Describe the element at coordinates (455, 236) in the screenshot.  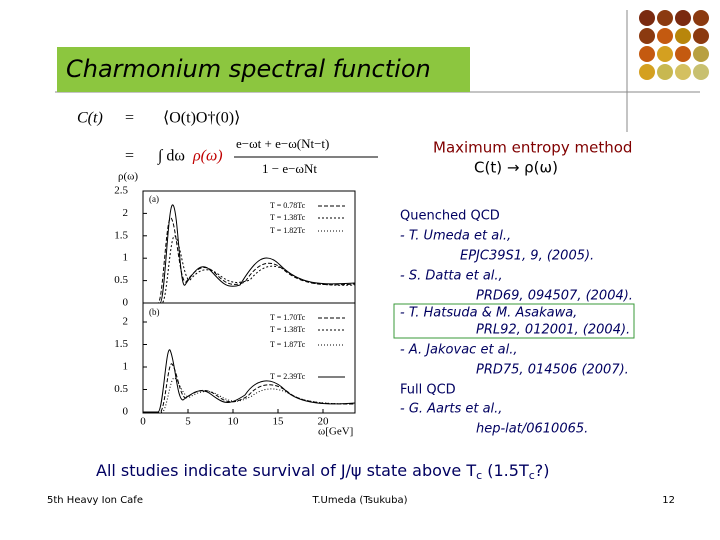
I see `ref-authors: - T. Umeda et al.,` at that location.